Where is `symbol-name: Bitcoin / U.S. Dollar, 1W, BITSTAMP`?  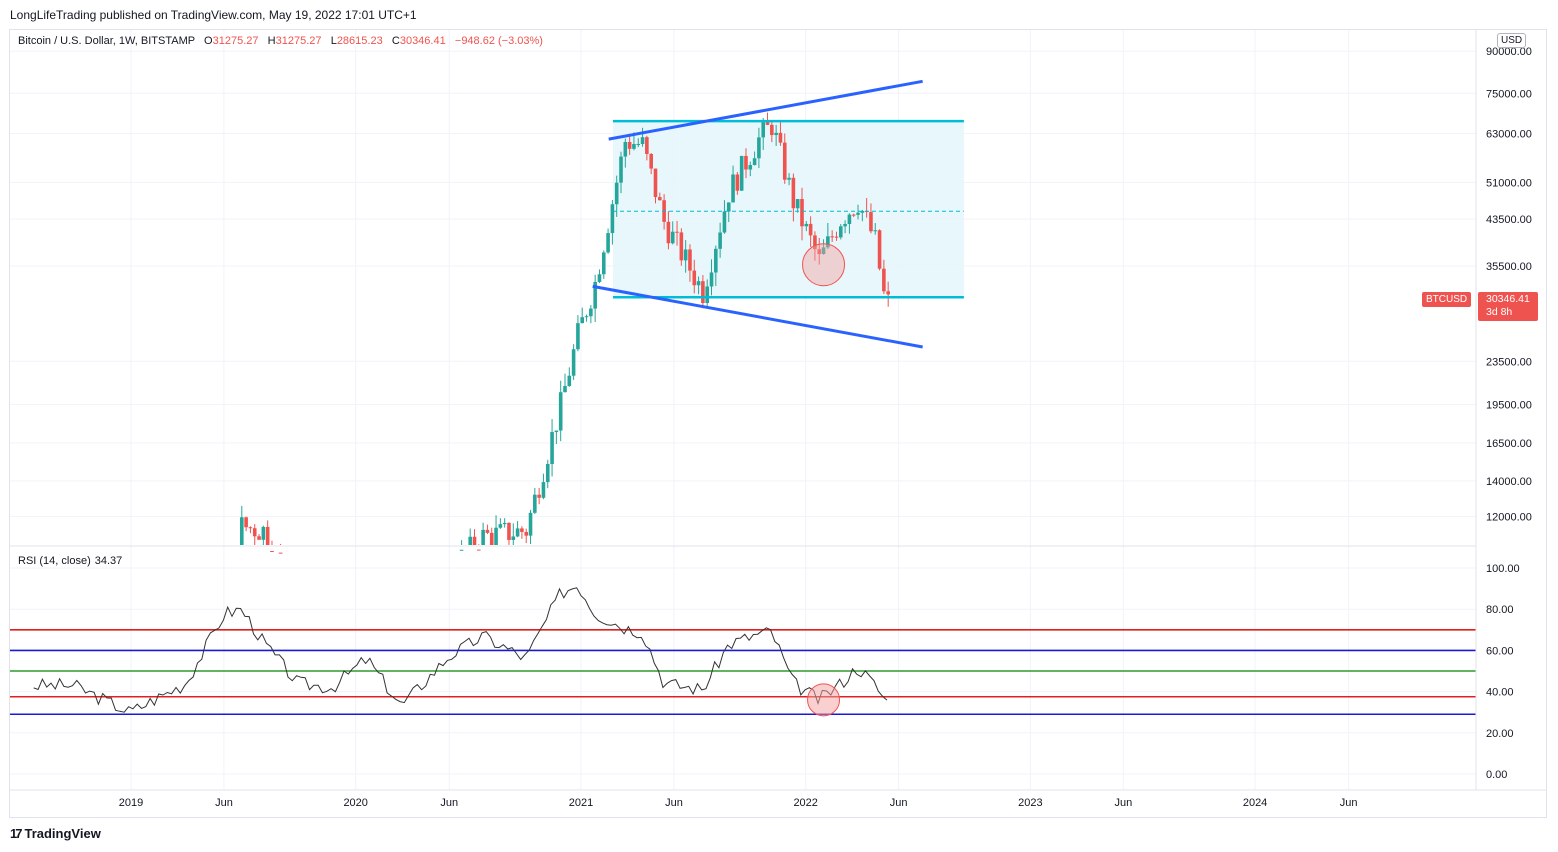
symbol-name: Bitcoin / U.S. Dollar, 1W, BITSTAMP is located at coordinates (106, 41).